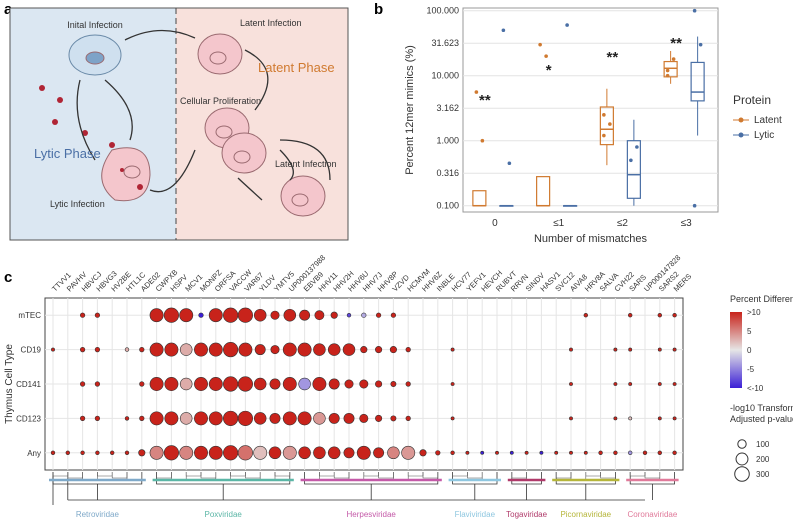 The height and width of the screenshot is (527, 793). What do you see at coordinates (410, 110) in the screenshot?
I see `y-axis-title: Percent 12mer mimics (%)` at bounding box center [410, 110].